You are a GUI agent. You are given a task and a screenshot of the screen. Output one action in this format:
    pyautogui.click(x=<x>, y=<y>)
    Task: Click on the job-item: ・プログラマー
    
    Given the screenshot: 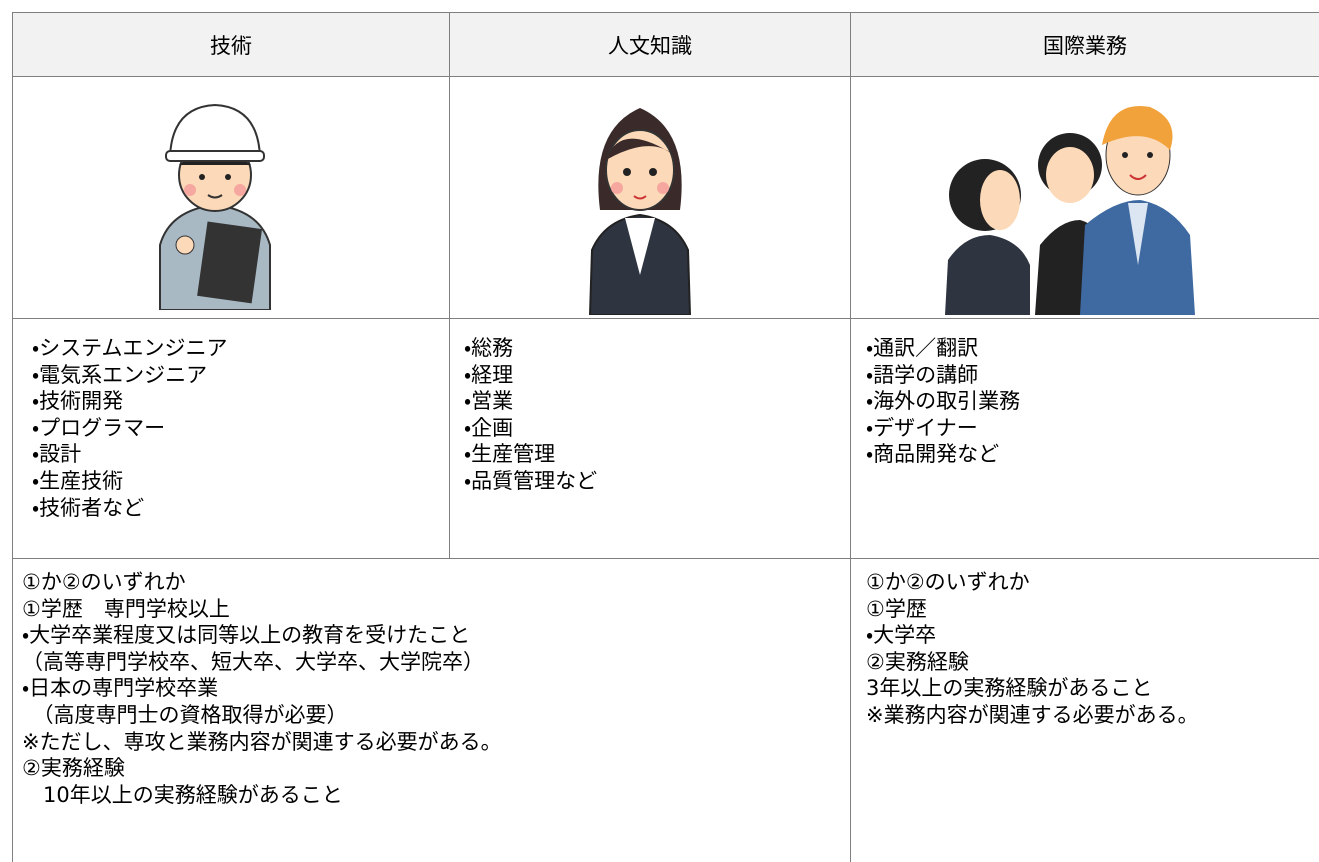 What is the action you would take?
    pyautogui.click(x=99, y=427)
    